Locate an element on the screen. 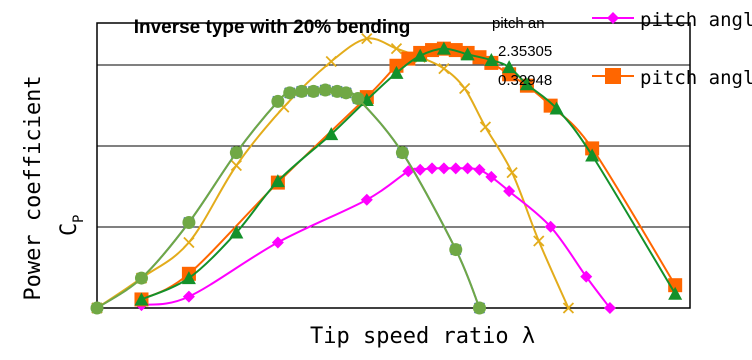 The image size is (752, 360). y-axis-title: Power coefficient is located at coordinates (33, 187).